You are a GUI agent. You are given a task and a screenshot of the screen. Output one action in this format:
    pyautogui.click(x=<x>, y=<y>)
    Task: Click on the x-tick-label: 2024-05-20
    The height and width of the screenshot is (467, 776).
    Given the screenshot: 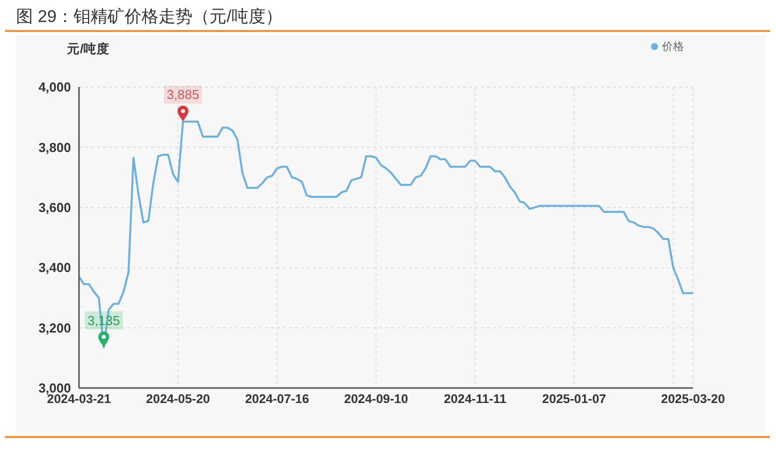 What is the action you would take?
    pyautogui.click(x=178, y=399)
    